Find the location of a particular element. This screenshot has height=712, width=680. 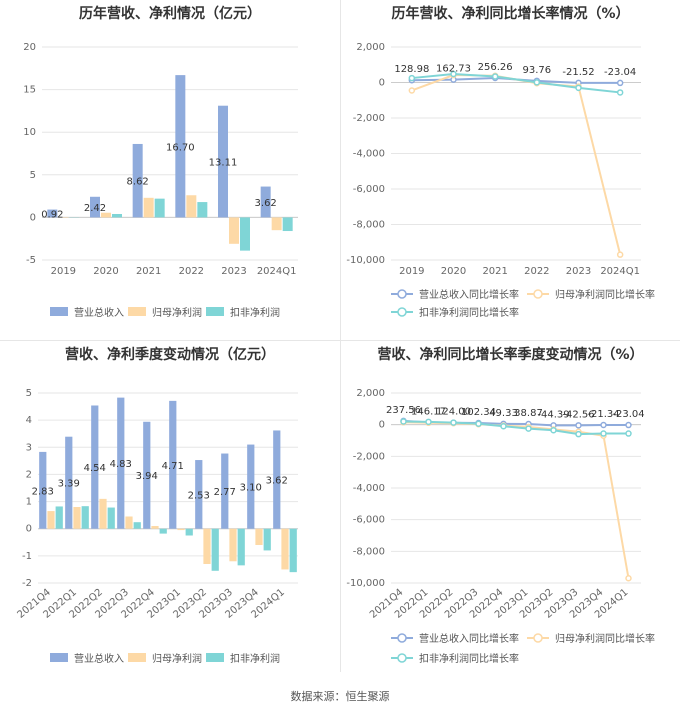

revenue-growth-data-label: 146.17 is located at coordinates (428, 411).